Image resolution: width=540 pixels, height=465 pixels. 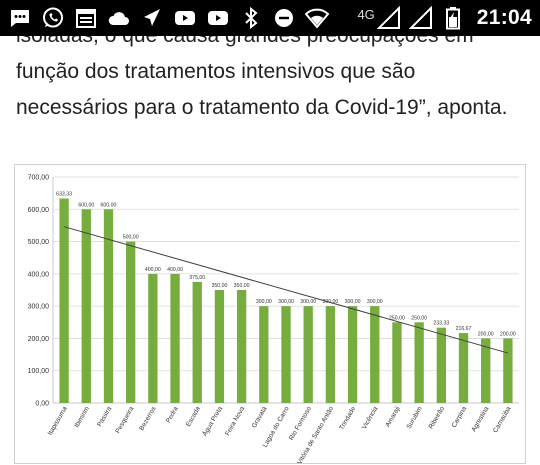 I want to click on y-tick-label: 0,00, so click(x=42, y=404).